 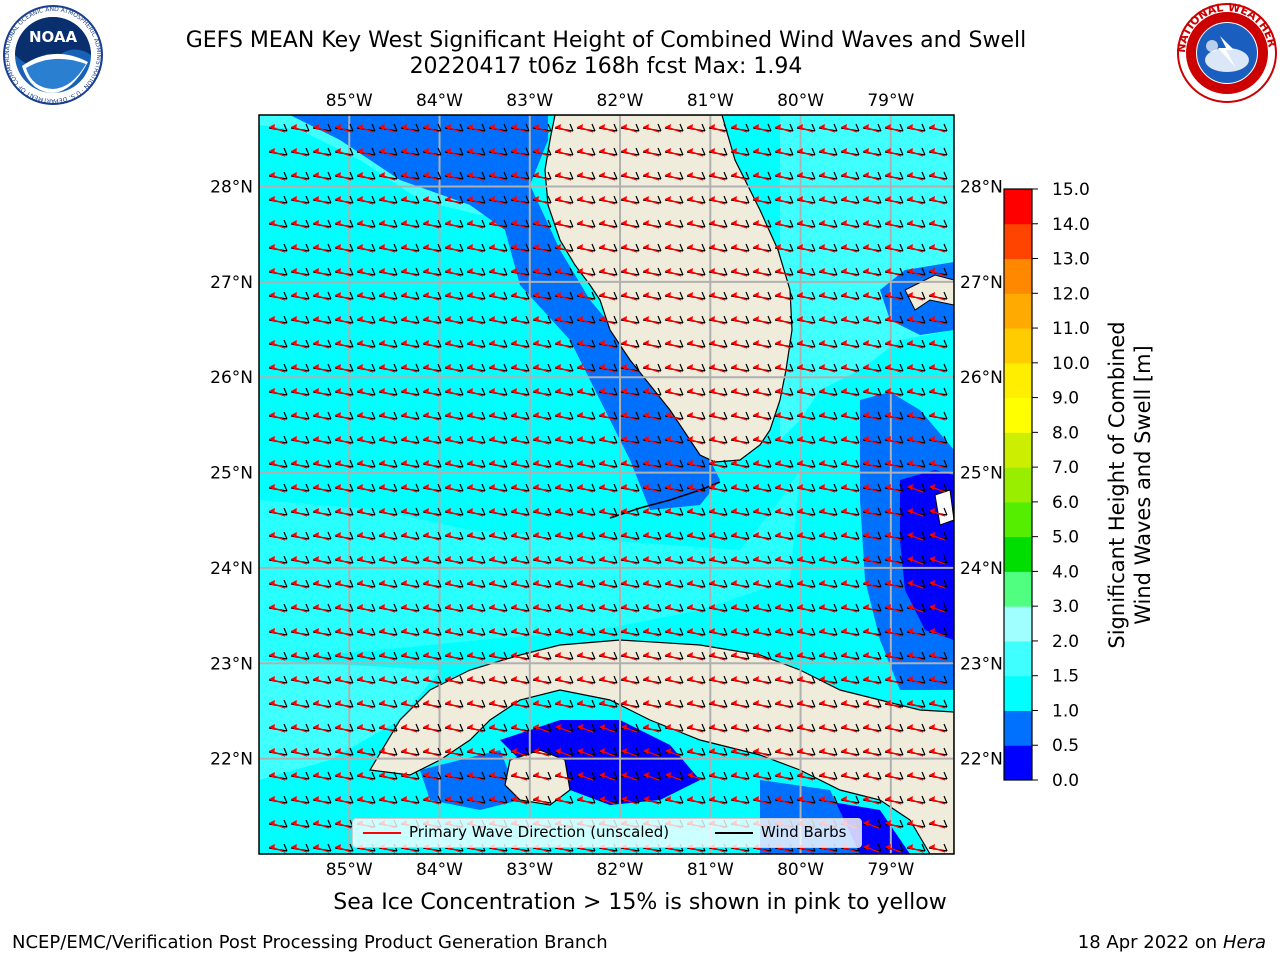 What do you see at coordinates (1071, 364) in the screenshot?
I see `colorbar-tick-label: 10.0` at bounding box center [1071, 364].